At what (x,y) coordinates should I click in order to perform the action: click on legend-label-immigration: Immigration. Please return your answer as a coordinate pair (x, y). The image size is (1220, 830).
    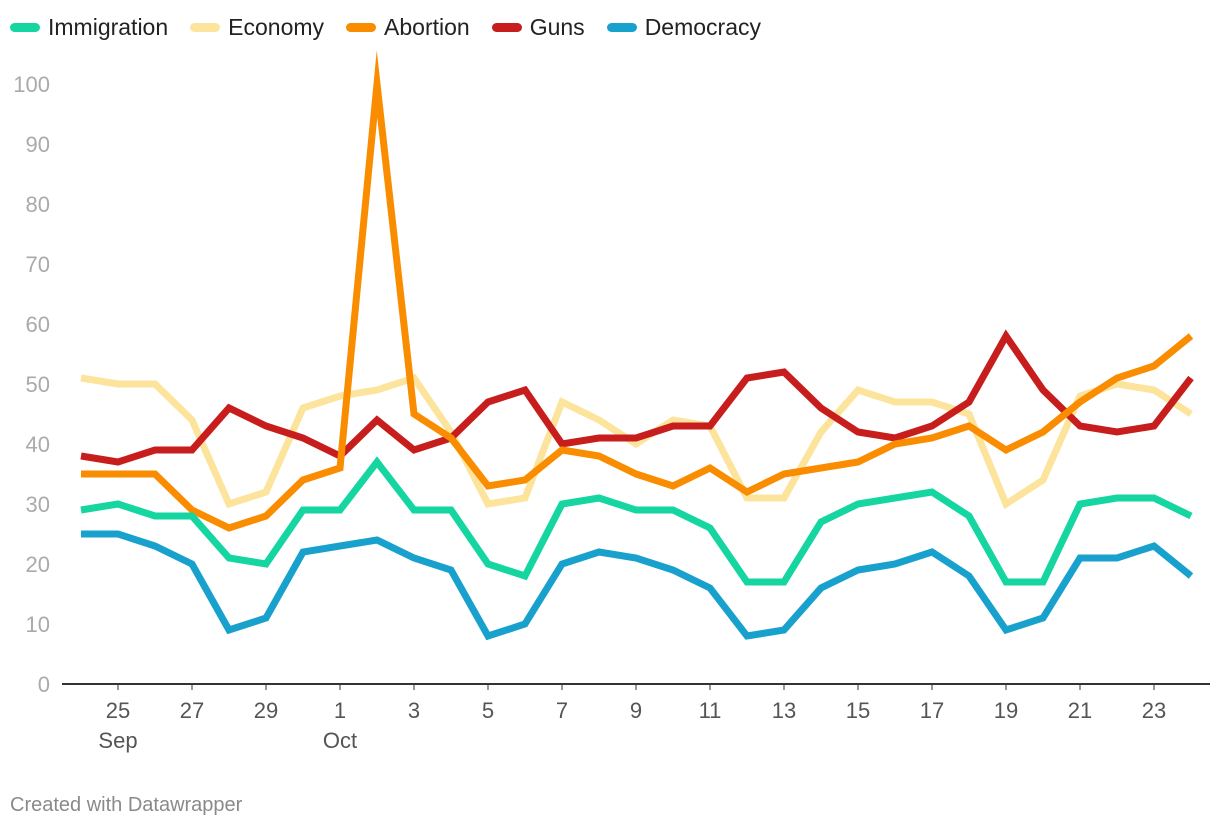
    Looking at the image, I should click on (108, 27).